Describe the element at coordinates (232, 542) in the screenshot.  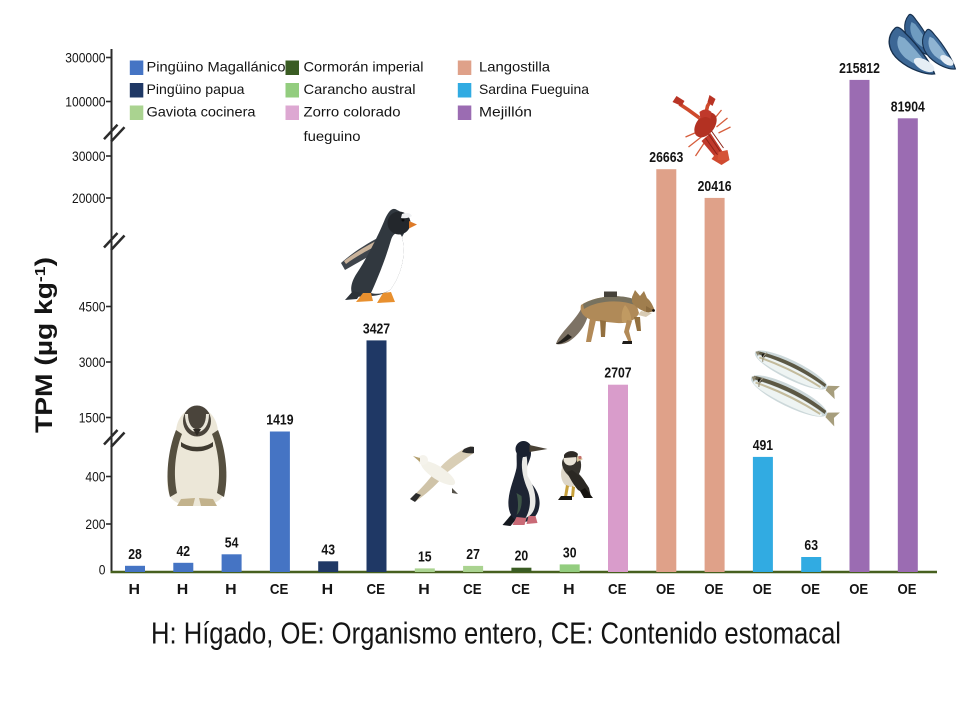
I see `svg-text: 54` at that location.